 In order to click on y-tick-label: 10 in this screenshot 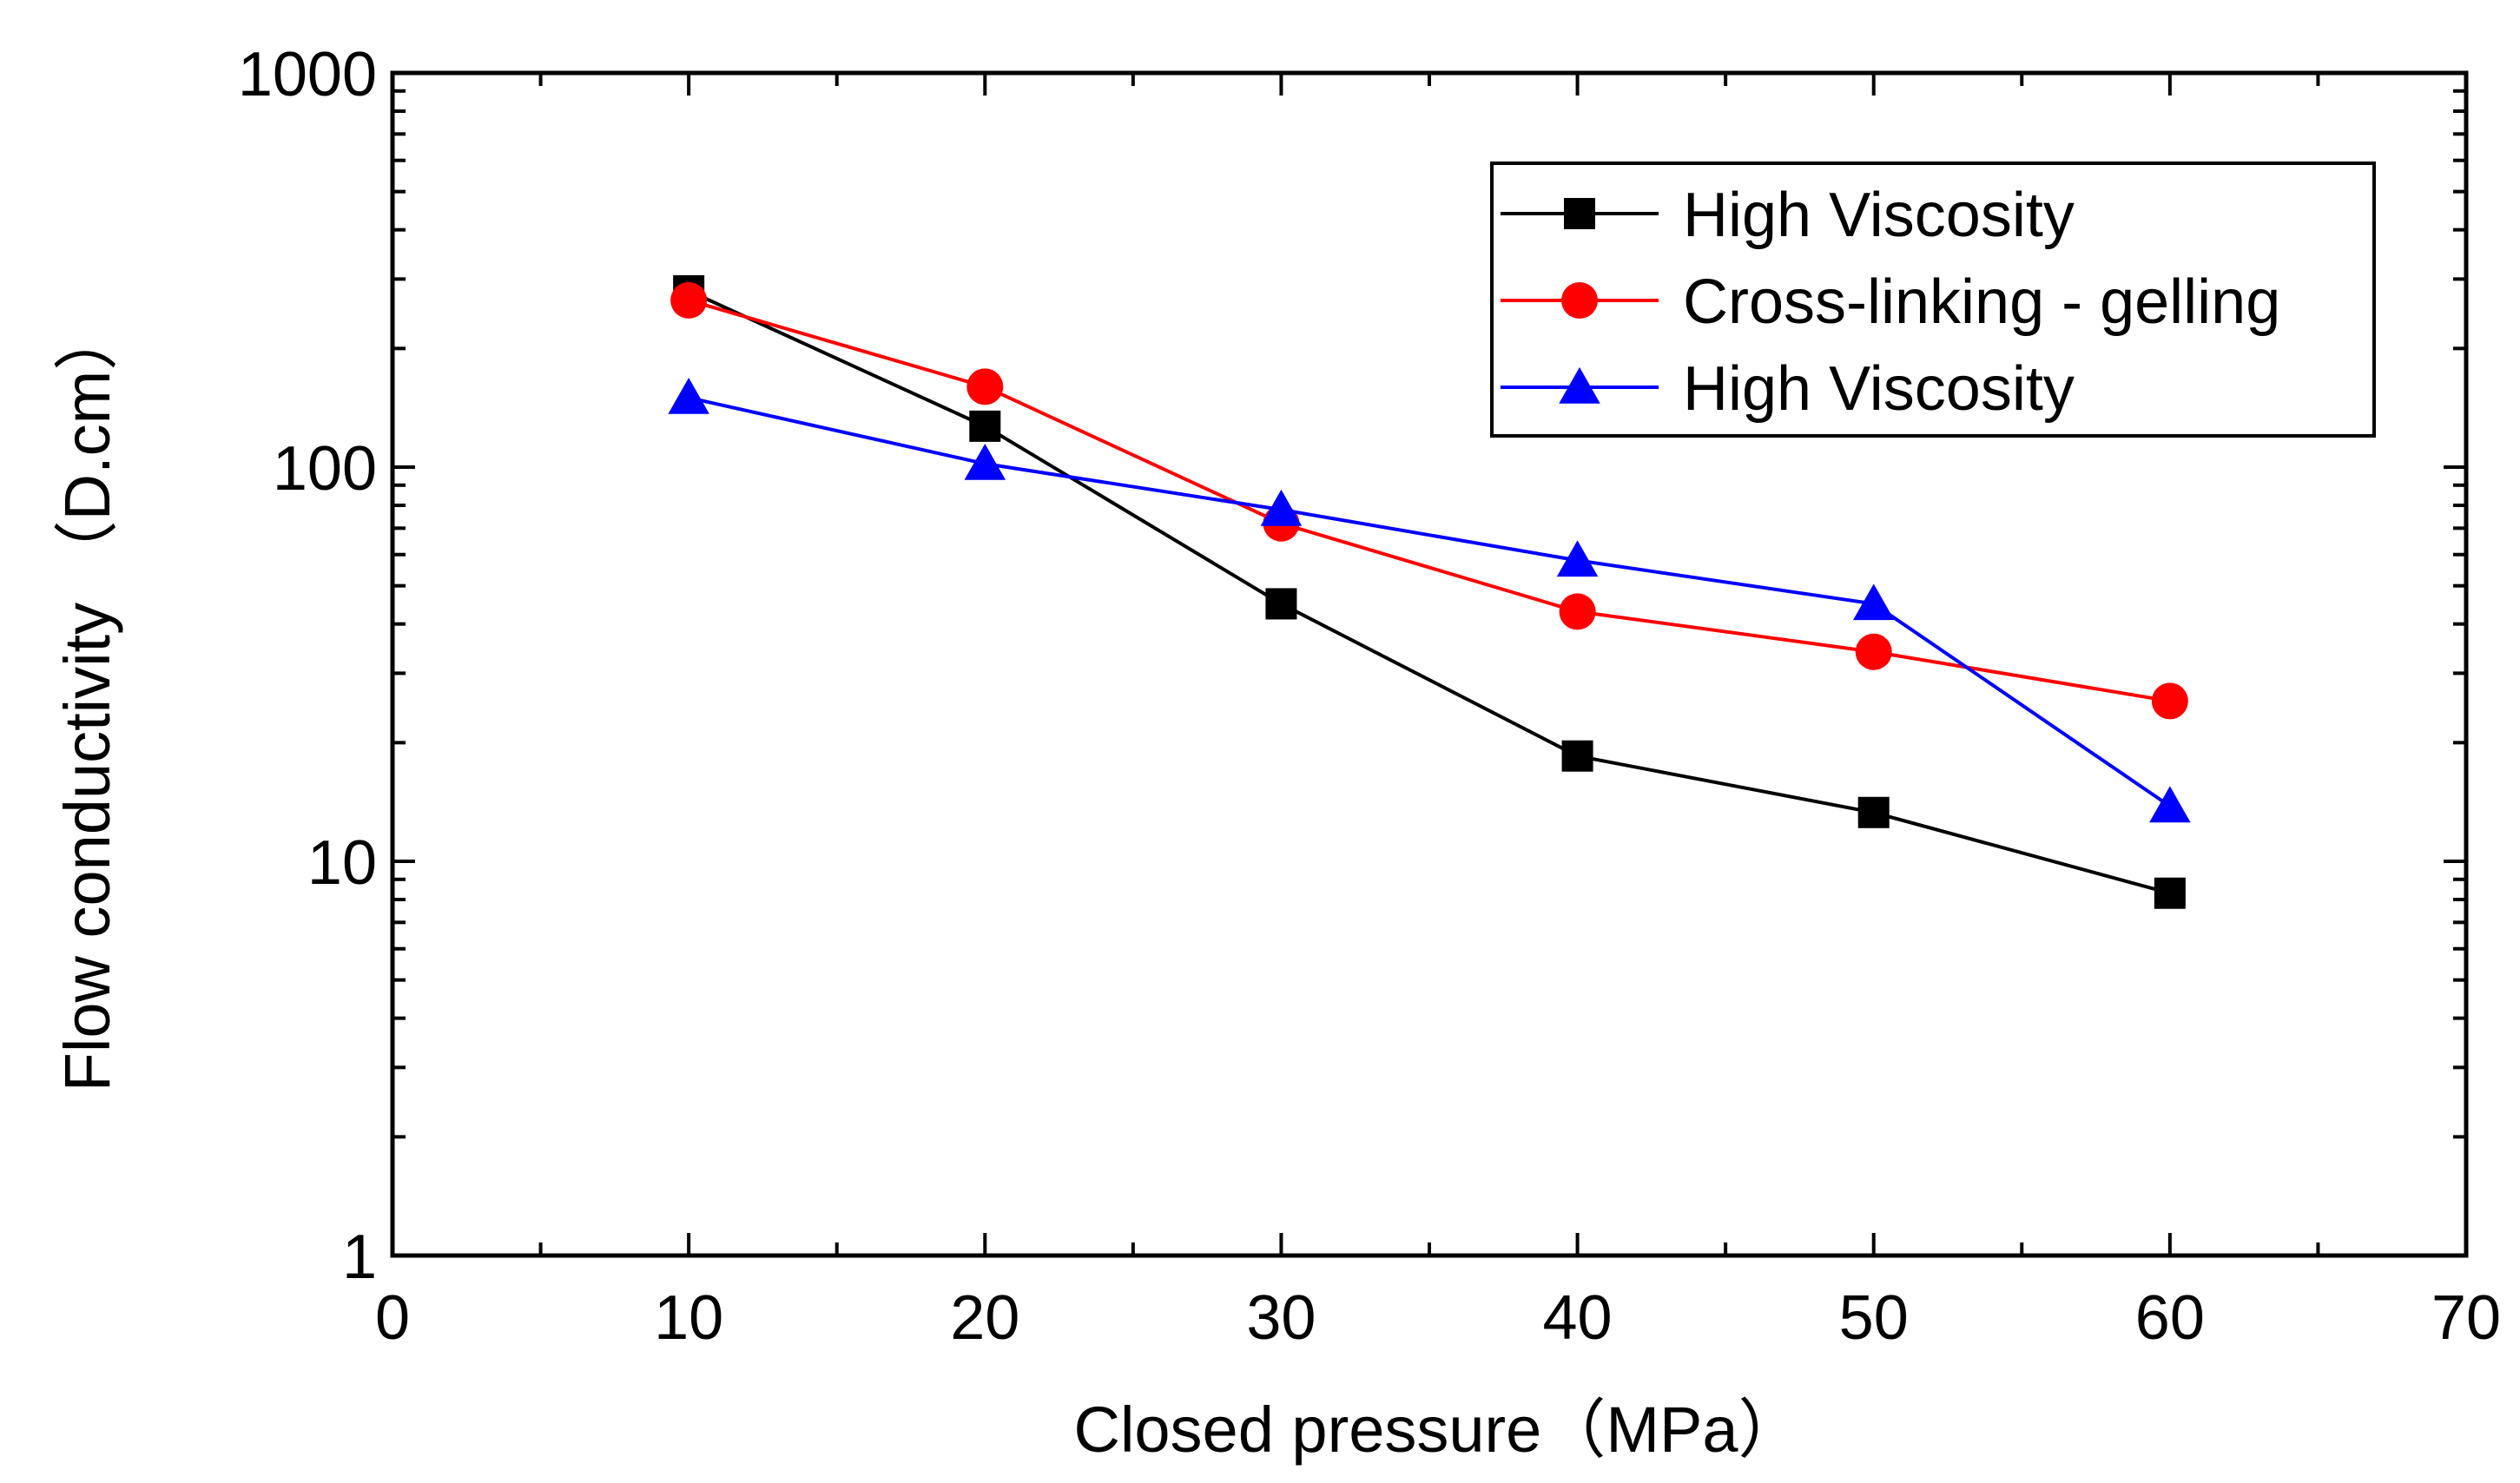, I will do `click(342, 863)`.